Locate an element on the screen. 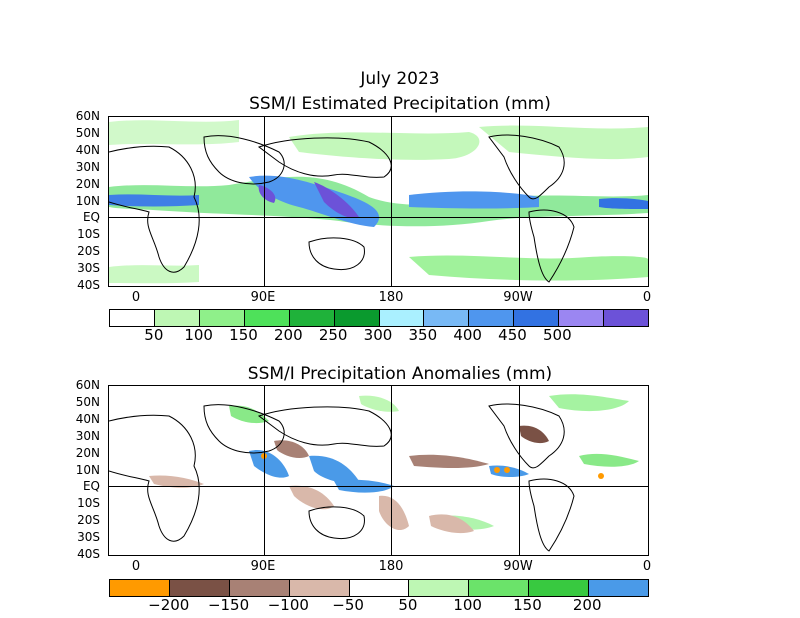  anomaly-colorbar is located at coordinates (379, 588).